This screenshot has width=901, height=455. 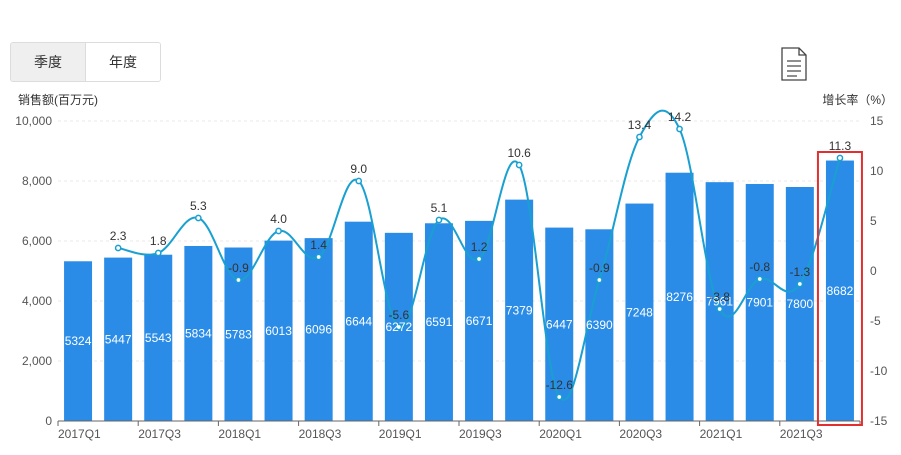 What do you see at coordinates (719, 297) in the screenshot?
I see `rate-value-label: -3.8` at bounding box center [719, 297].